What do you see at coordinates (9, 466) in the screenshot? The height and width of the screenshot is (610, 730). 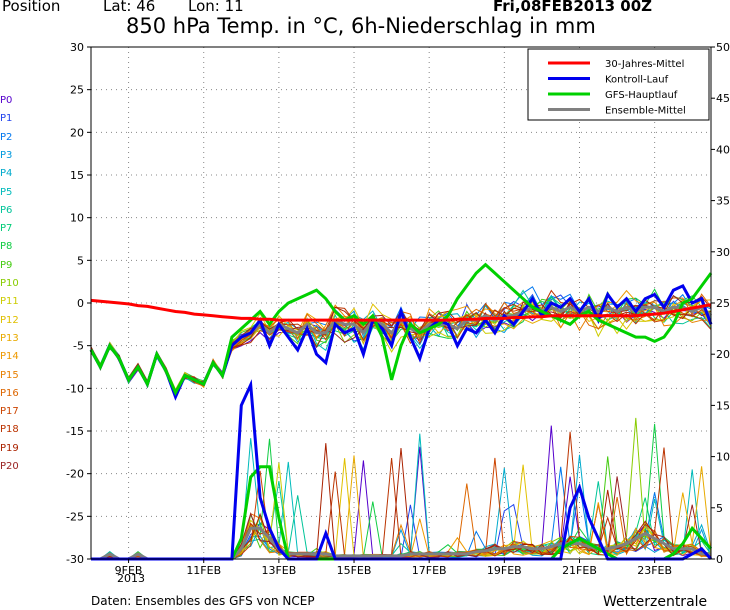 I see `member-label-p20: P20` at bounding box center [9, 466].